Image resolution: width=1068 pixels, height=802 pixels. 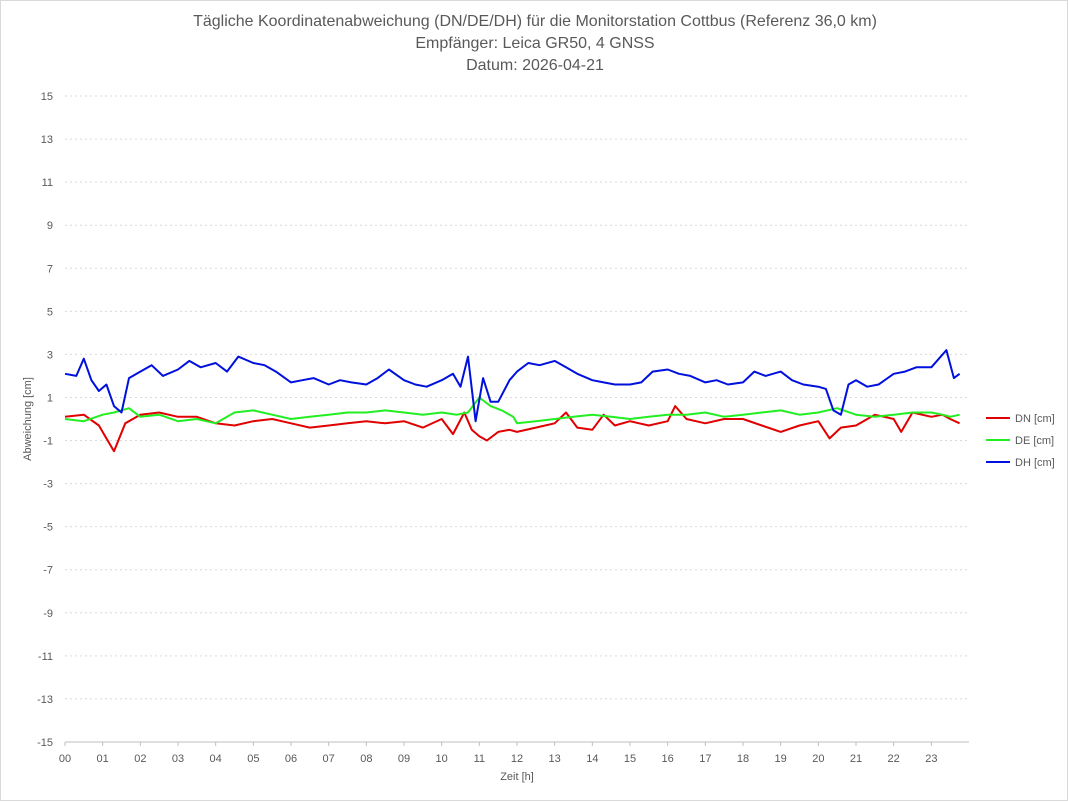 I want to click on x-tick-label: 13, so click(x=555, y=759).